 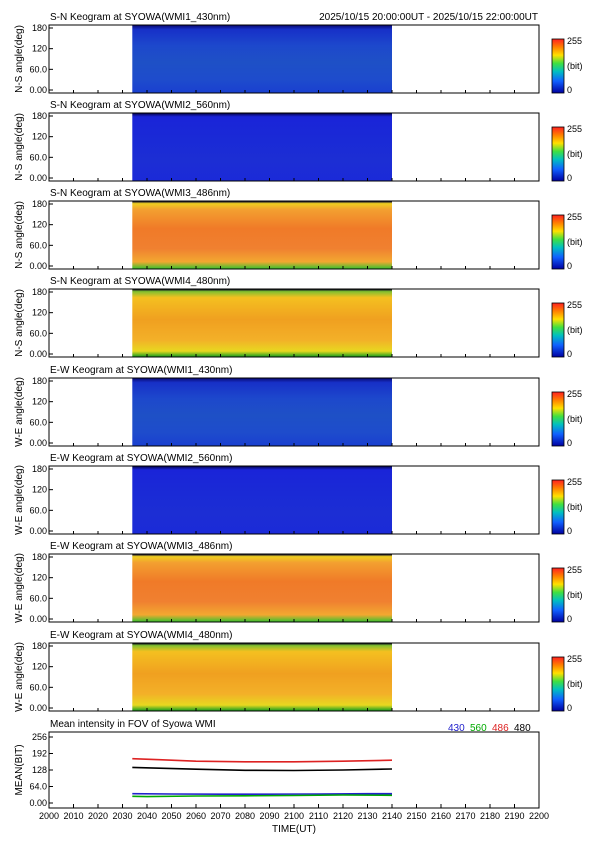 What do you see at coordinates (141, 458) in the screenshot?
I see `keogram-title: E-W Keogram at SYOWA(WMI2_560nm)` at bounding box center [141, 458].